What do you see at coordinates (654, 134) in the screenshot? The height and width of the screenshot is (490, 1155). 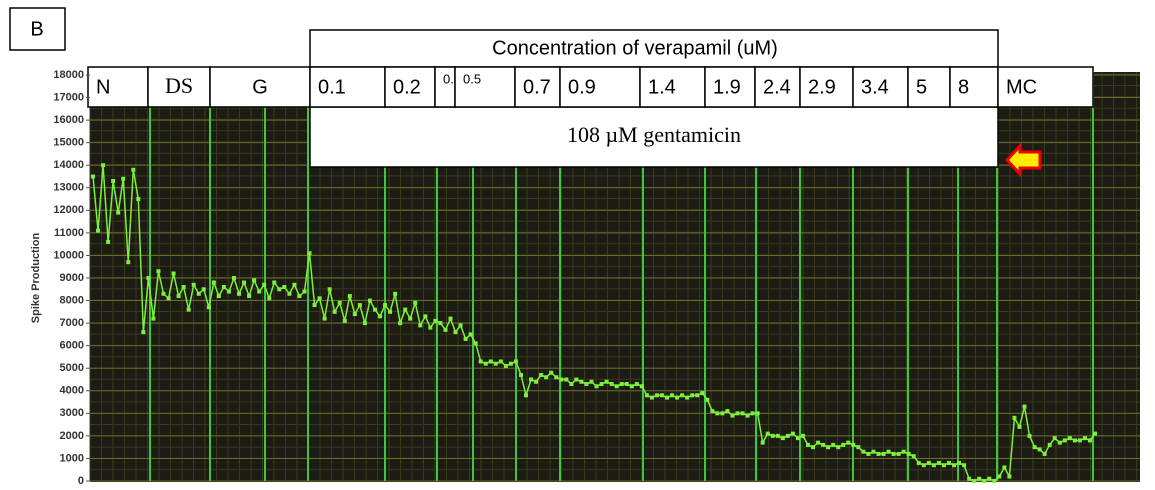 I see `treatment: 108 µM gentamicin` at bounding box center [654, 134].